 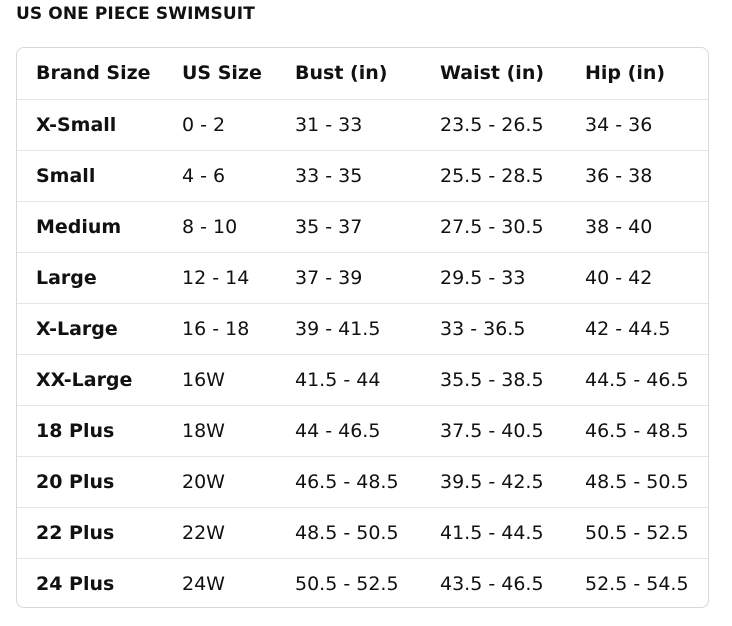 What do you see at coordinates (219, 125) in the screenshot?
I see `us-size-cell: 0 - 2` at bounding box center [219, 125].